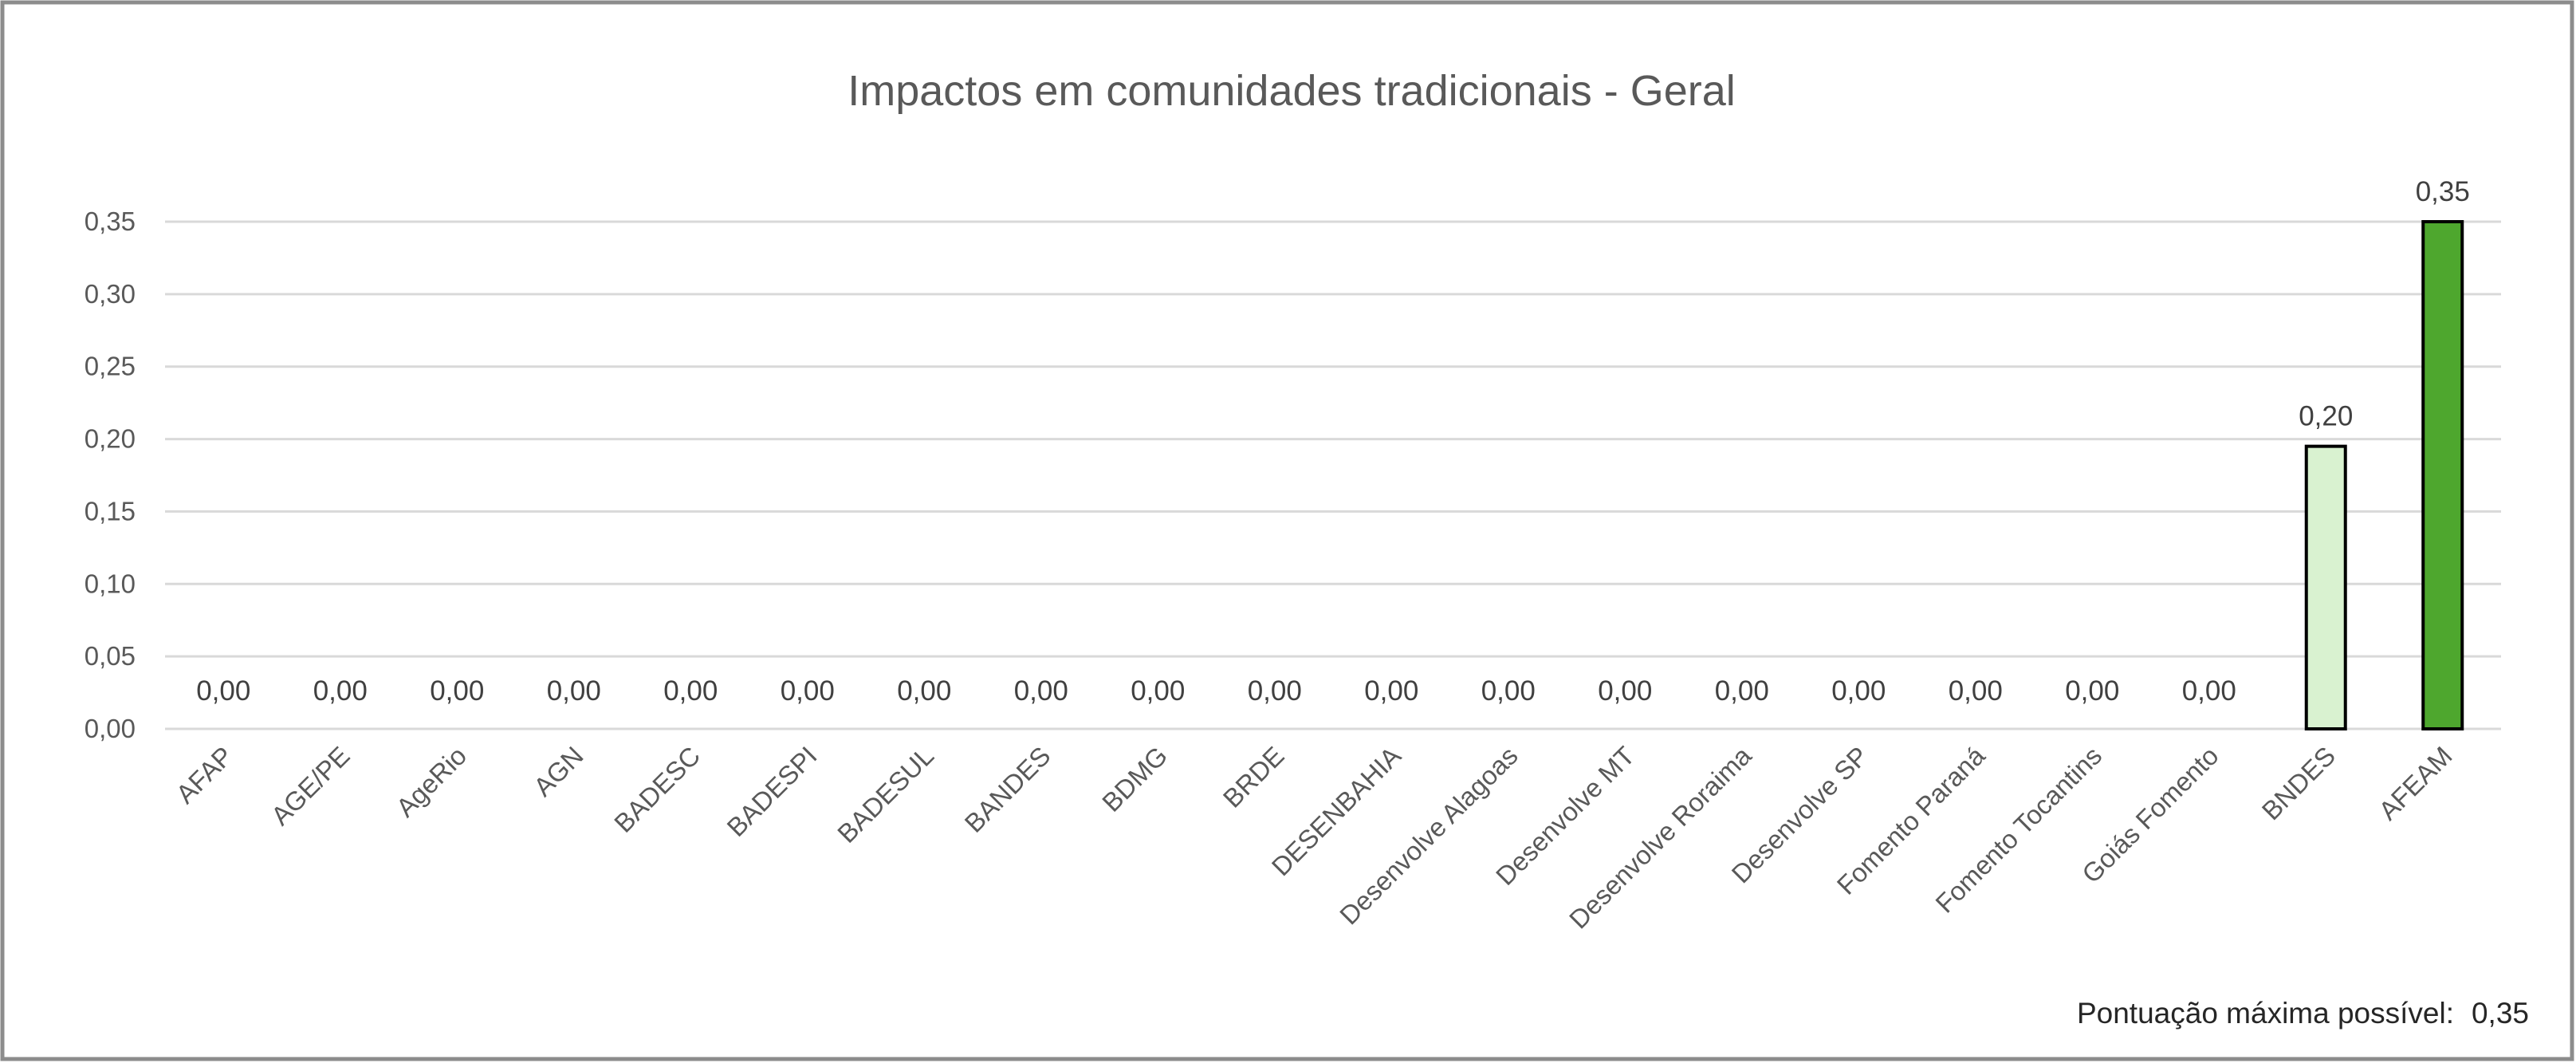 The image size is (2576, 1063). I want to click on y-tick-label: 0,30, so click(111, 294).